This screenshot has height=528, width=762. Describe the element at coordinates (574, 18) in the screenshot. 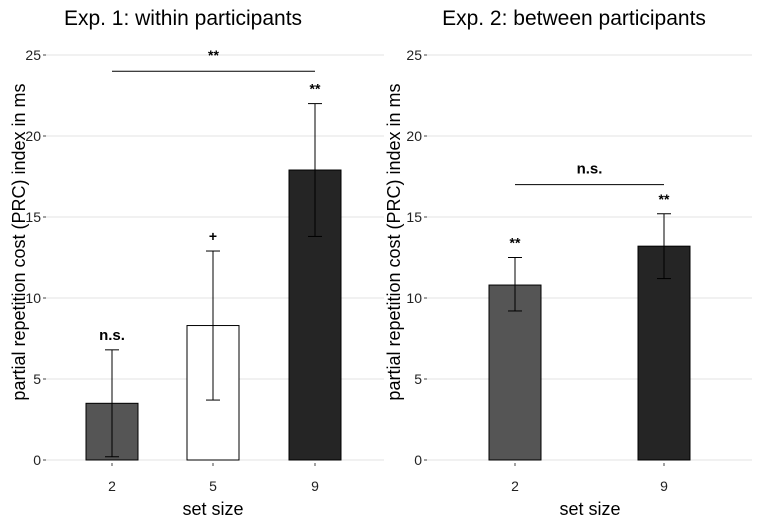

I see `panel-title: Exp. 2: between participants` at that location.